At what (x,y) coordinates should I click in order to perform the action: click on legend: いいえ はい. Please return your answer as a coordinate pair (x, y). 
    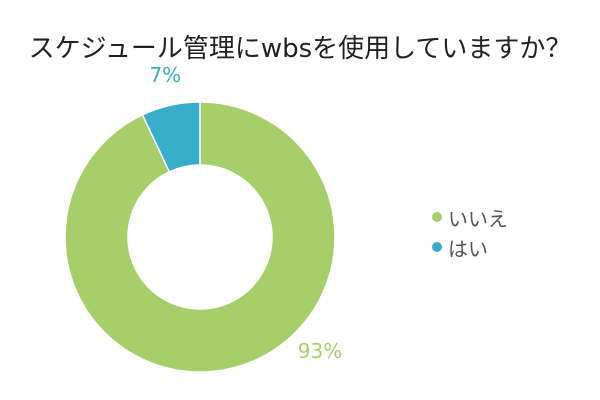
    Looking at the image, I should click on (470, 232).